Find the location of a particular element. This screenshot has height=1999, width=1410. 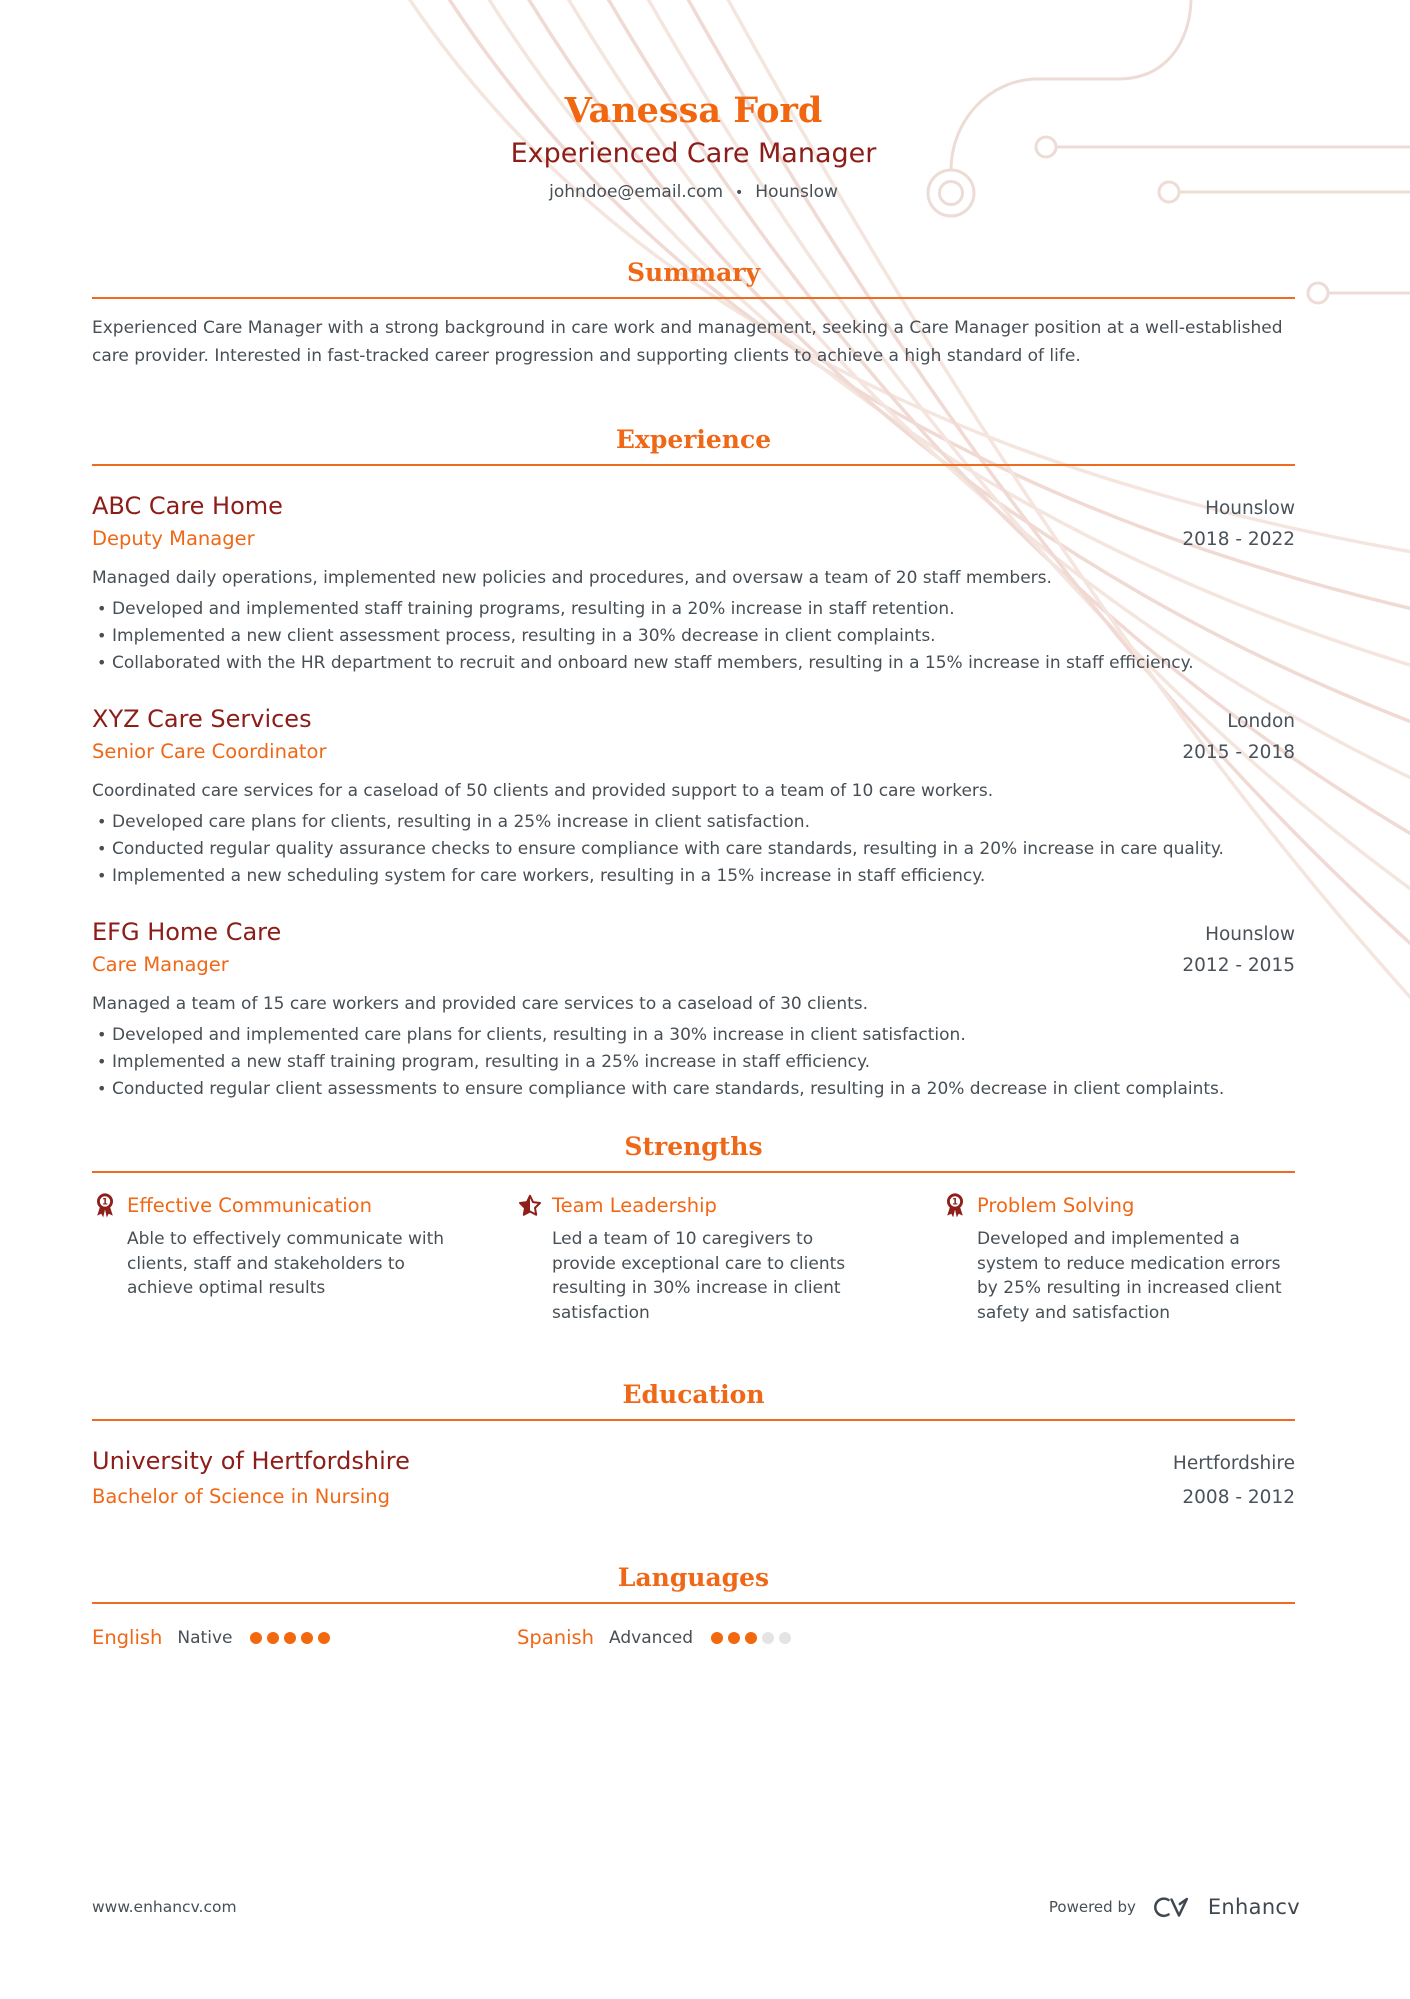

language-level: Native is located at coordinates (205, 1637).